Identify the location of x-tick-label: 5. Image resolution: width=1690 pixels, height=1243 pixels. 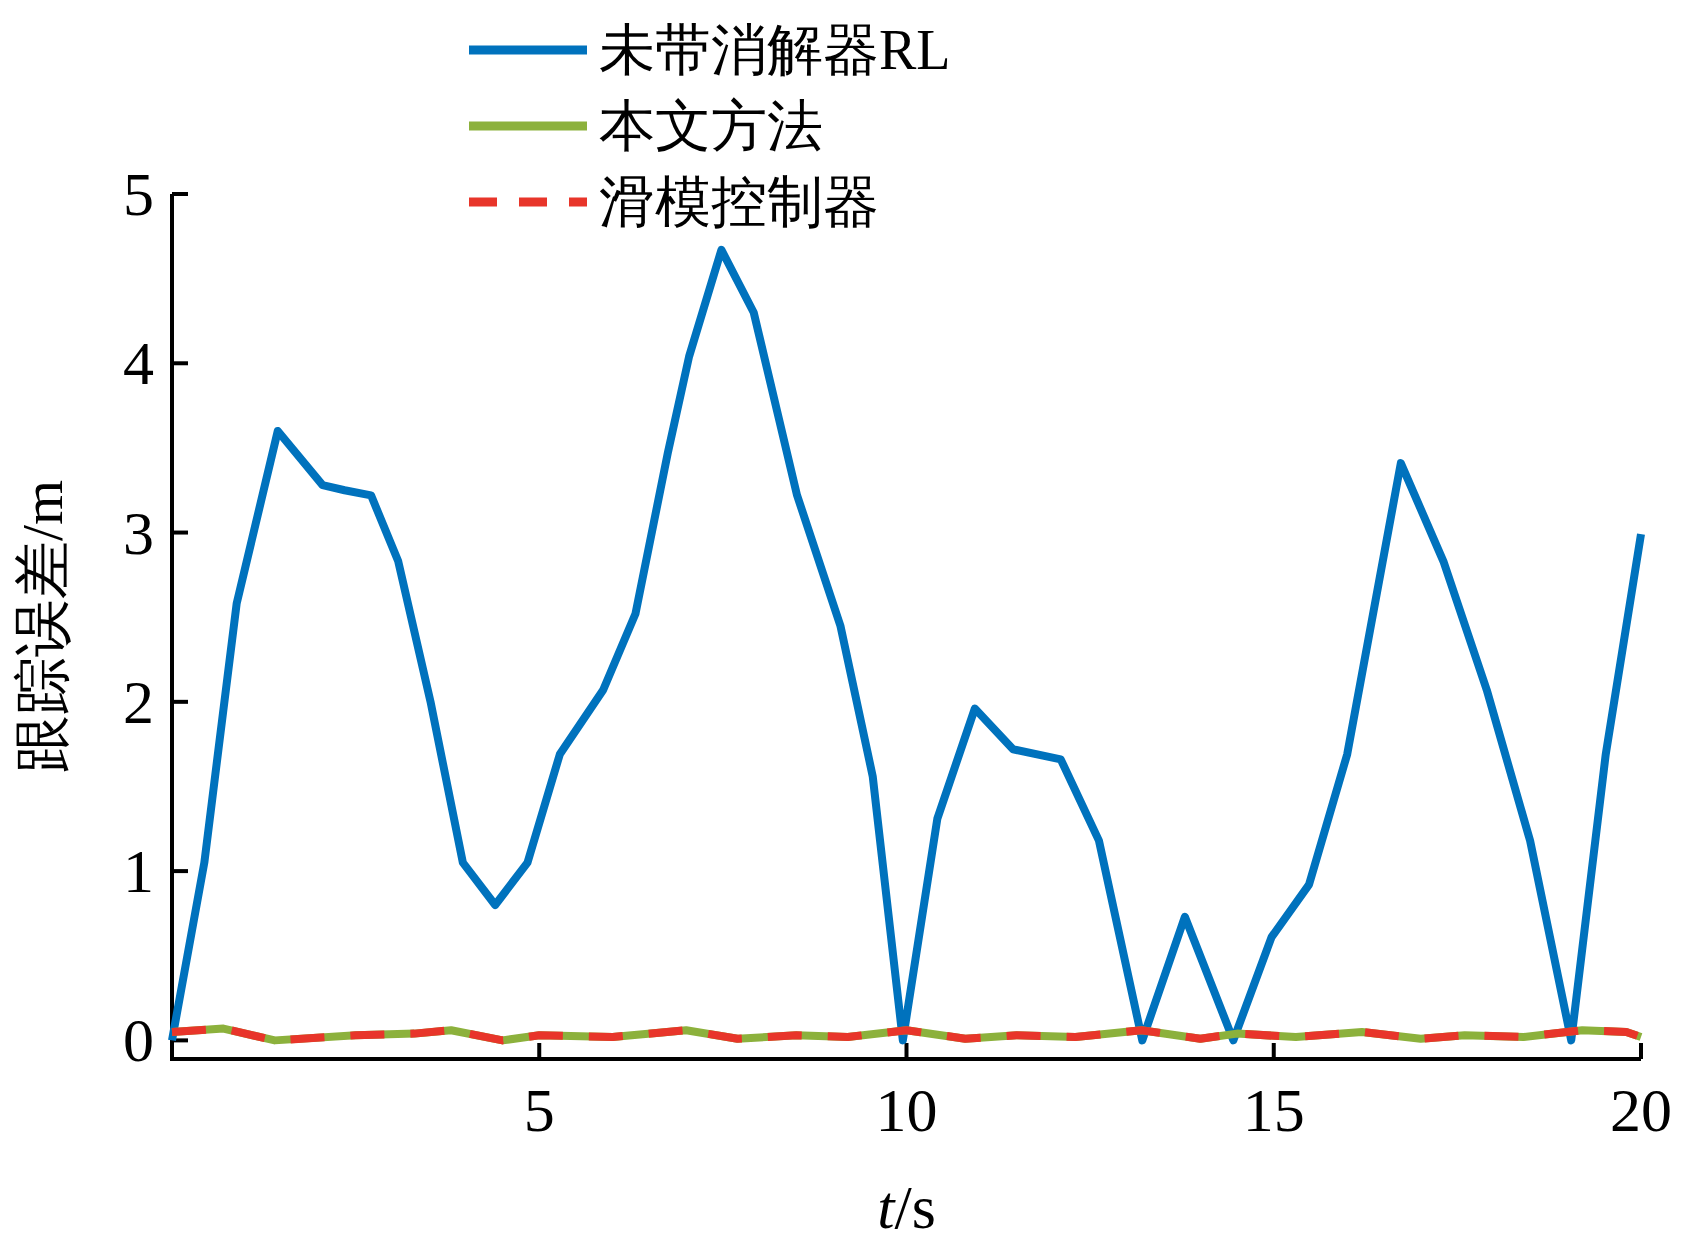
(539, 1110).